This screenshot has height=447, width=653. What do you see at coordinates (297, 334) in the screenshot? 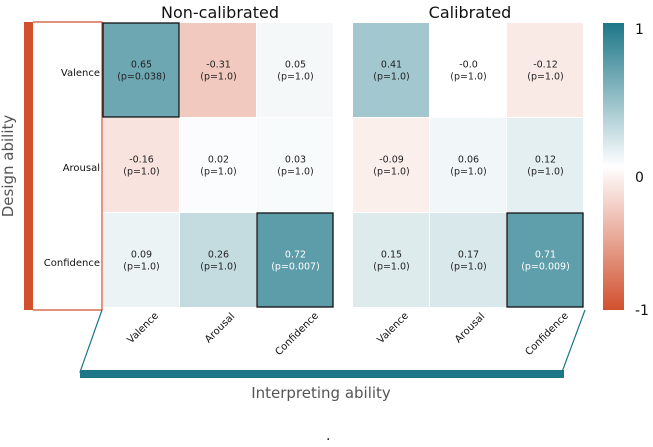
I see `col-label-confidence-1: Confidence` at bounding box center [297, 334].